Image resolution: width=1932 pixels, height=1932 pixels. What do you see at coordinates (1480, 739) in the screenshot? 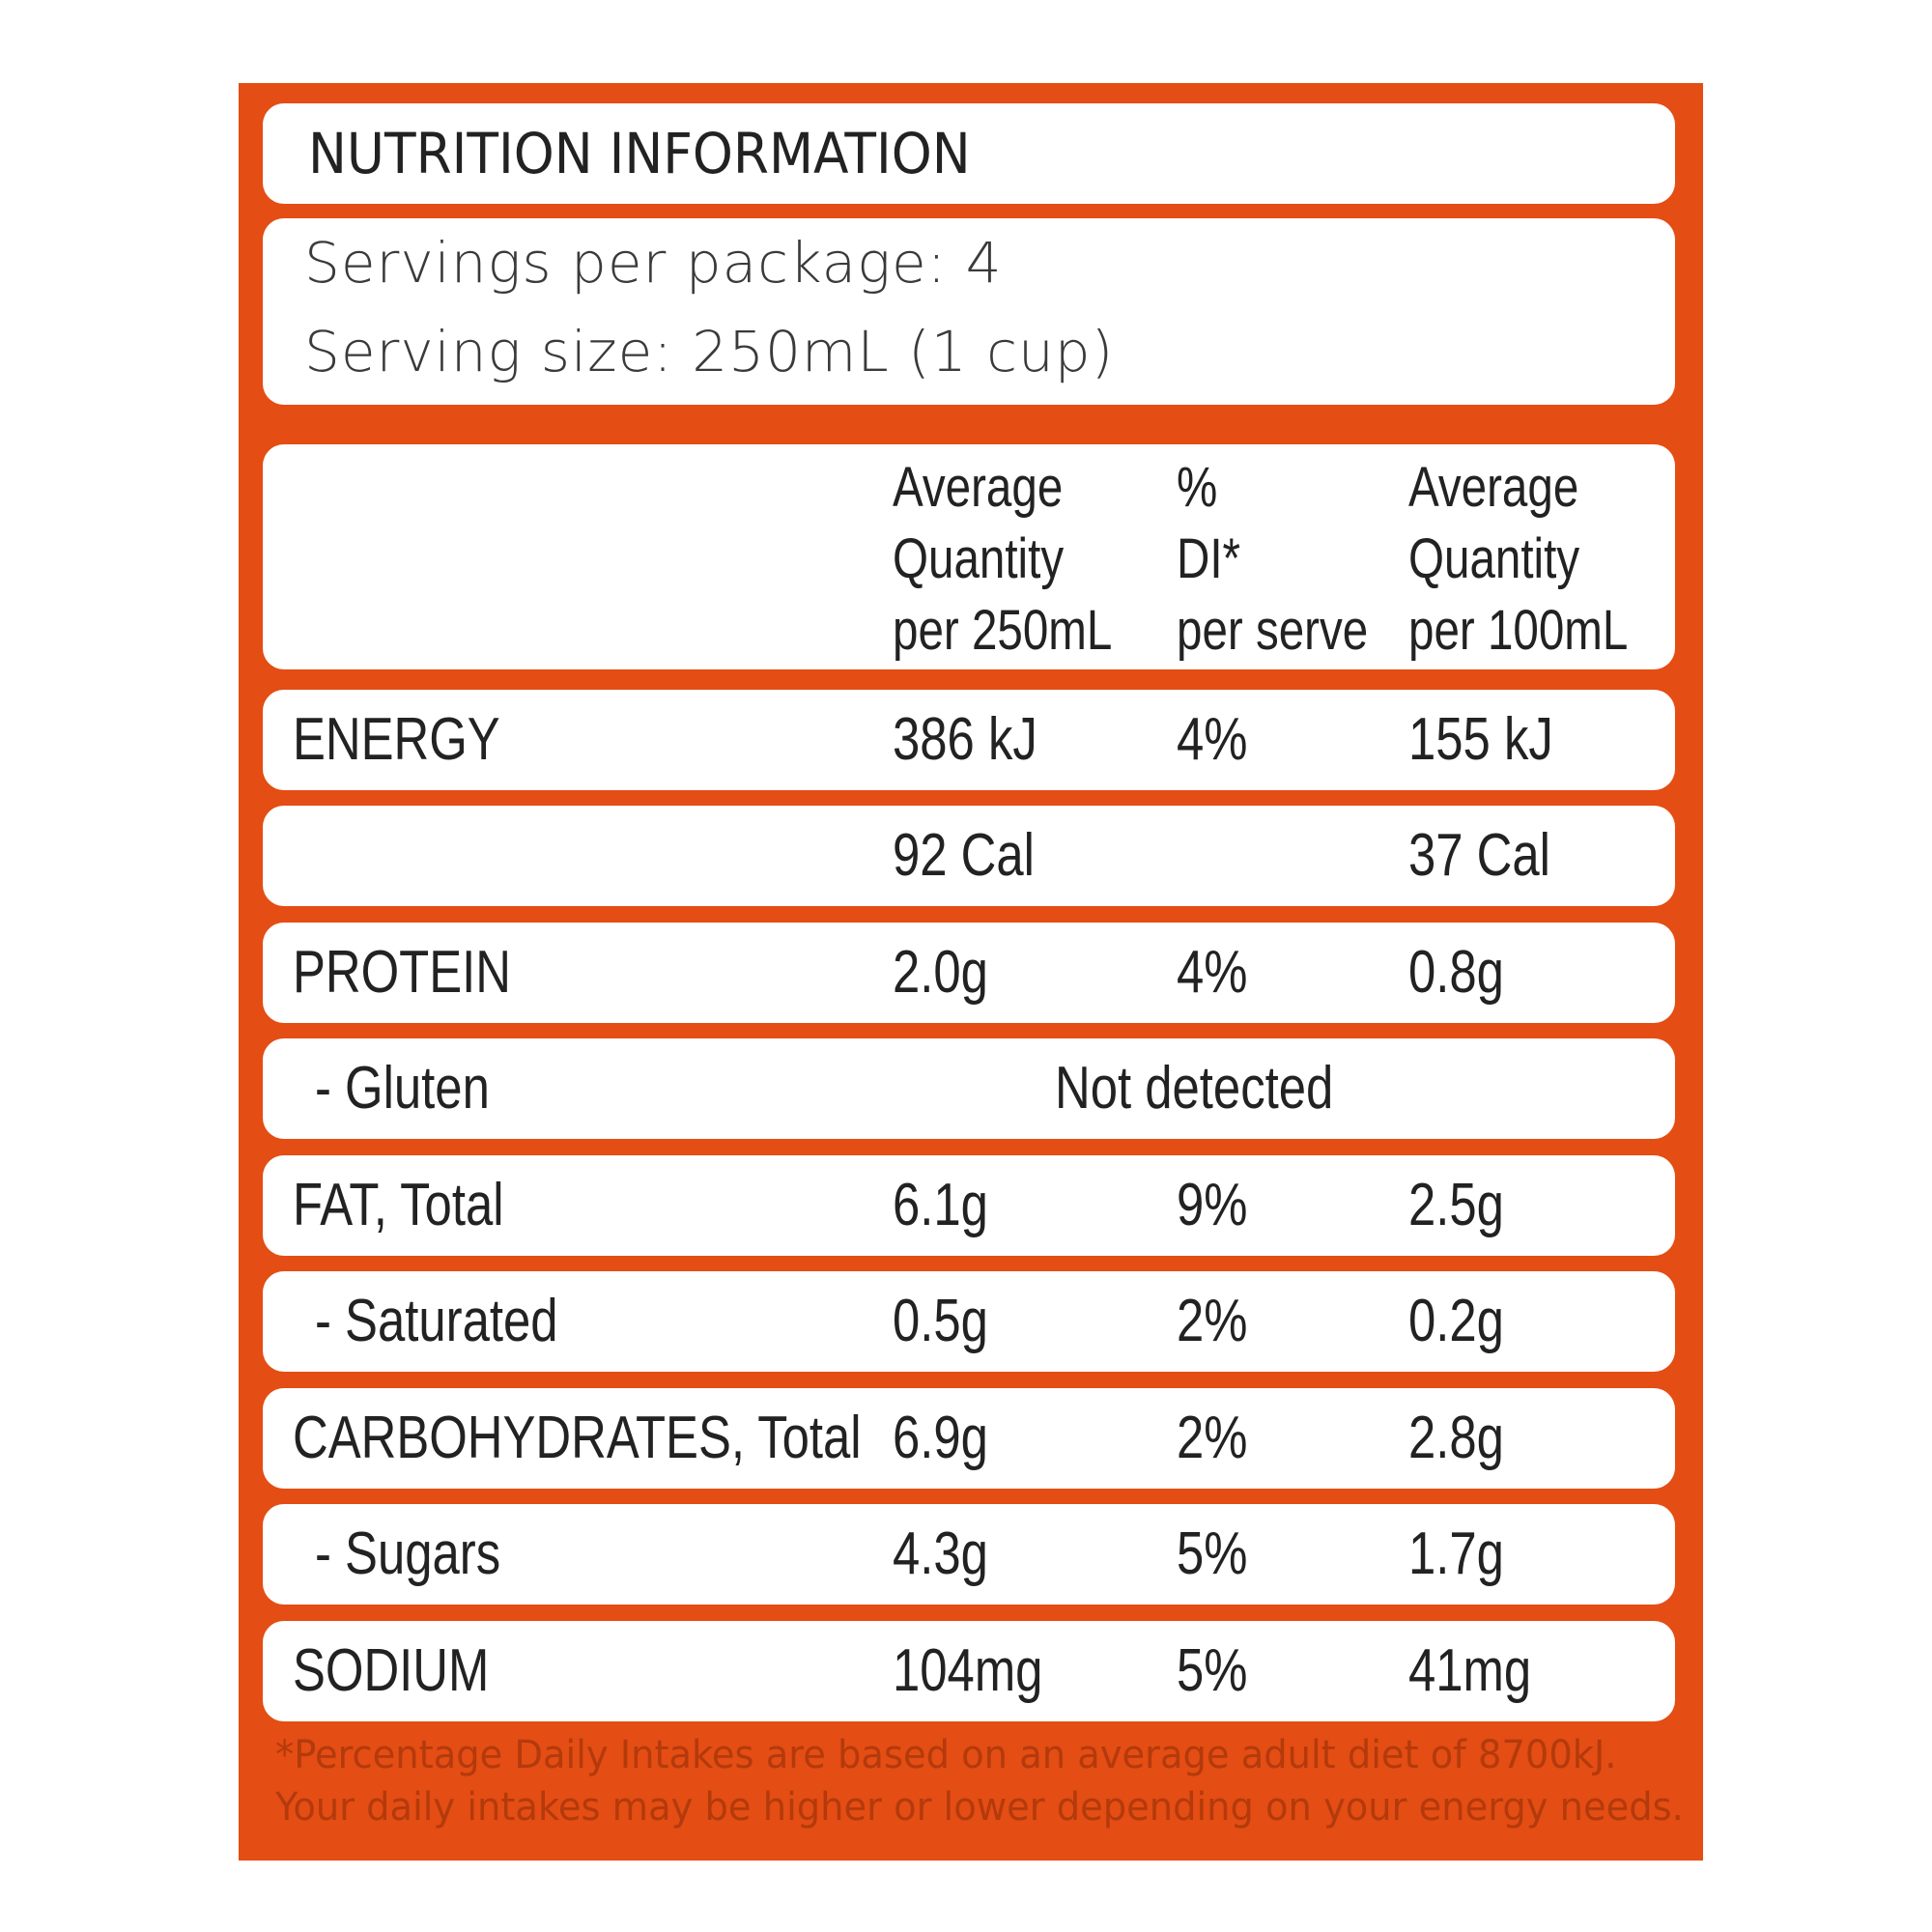
I see `value-per-100ml: 155 kJ` at bounding box center [1480, 739].